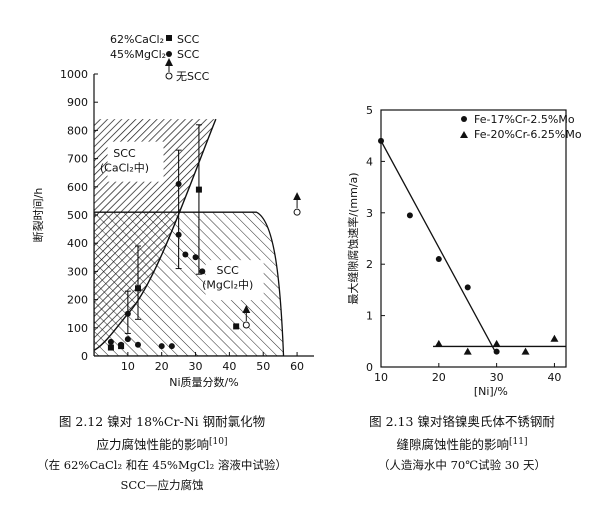 This screenshot has width=611, height=509. What do you see at coordinates (353, 238) in the screenshot?
I see `y-axis-label: 最大缝隙腐蚀速率/(mm/a)` at bounding box center [353, 238].